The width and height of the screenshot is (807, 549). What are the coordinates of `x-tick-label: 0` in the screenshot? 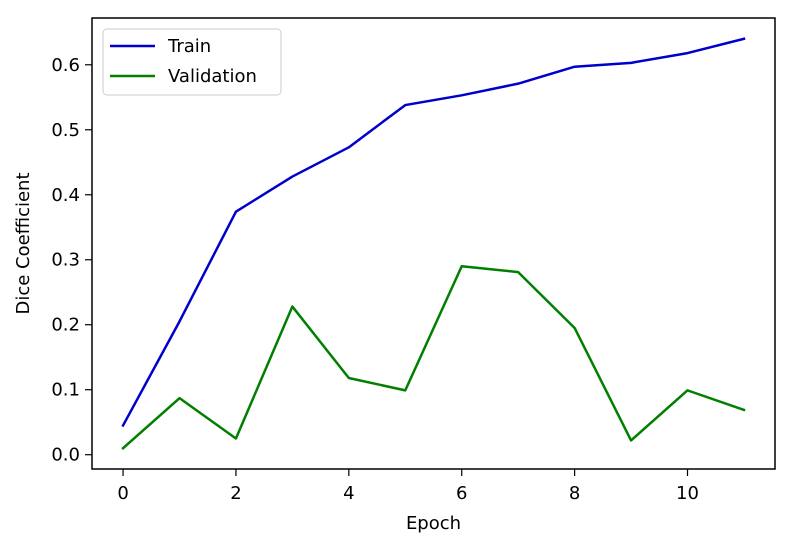 It's located at (122, 493).